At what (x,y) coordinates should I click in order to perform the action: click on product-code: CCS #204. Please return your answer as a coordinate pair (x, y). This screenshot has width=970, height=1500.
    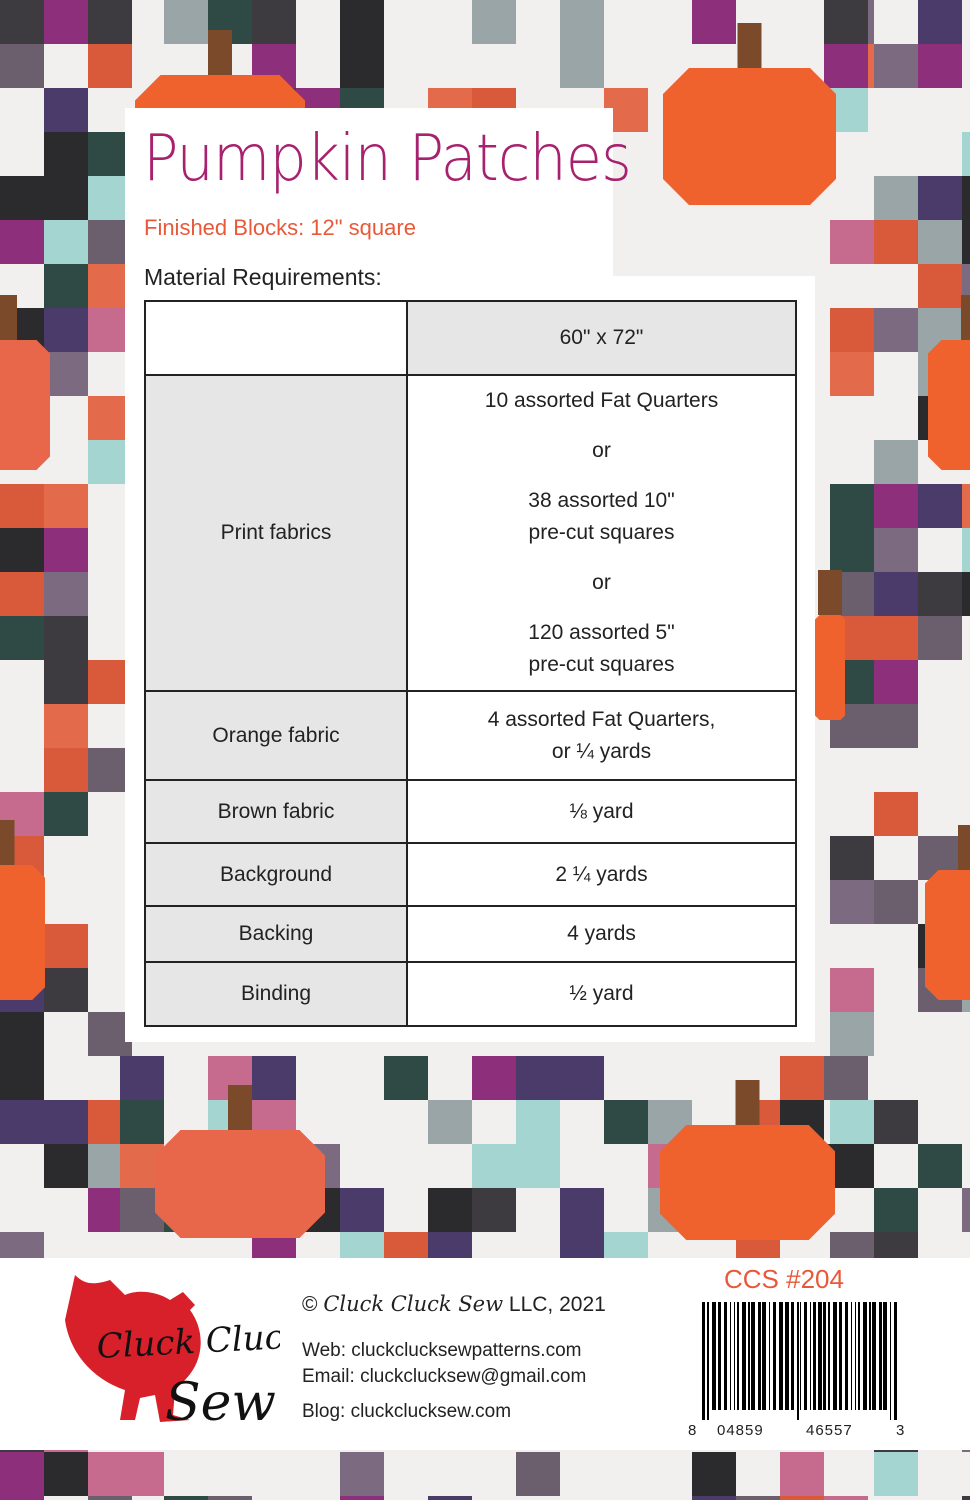
    Looking at the image, I should click on (784, 1279).